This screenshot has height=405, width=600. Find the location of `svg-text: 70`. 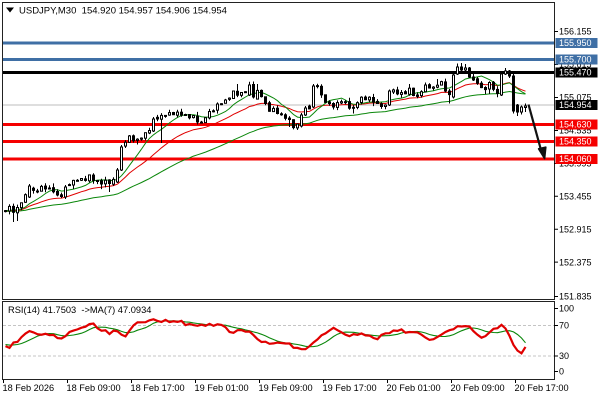

svg-text: 70 is located at coordinates (564, 326).